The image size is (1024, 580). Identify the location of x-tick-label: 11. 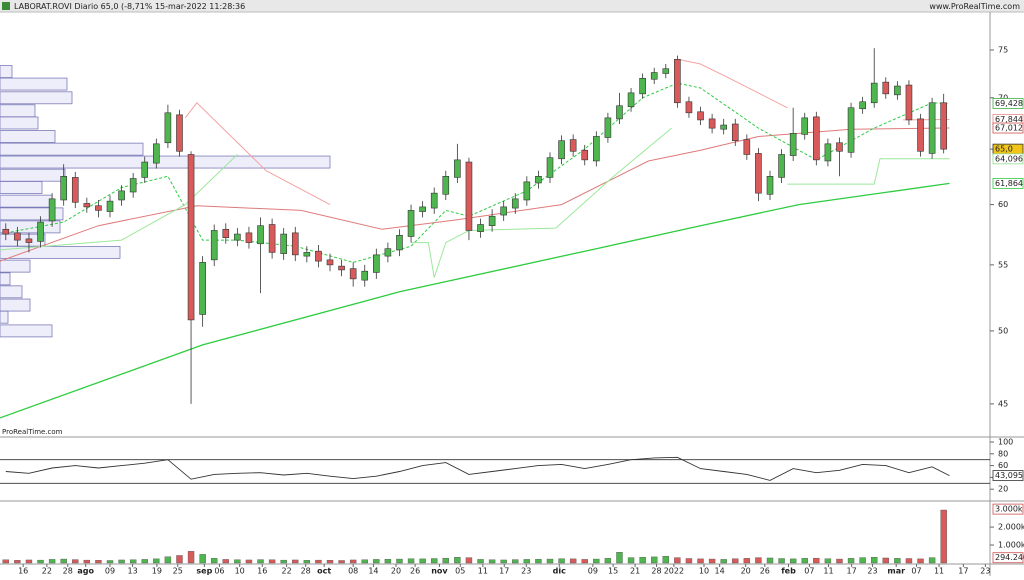
(939, 571).